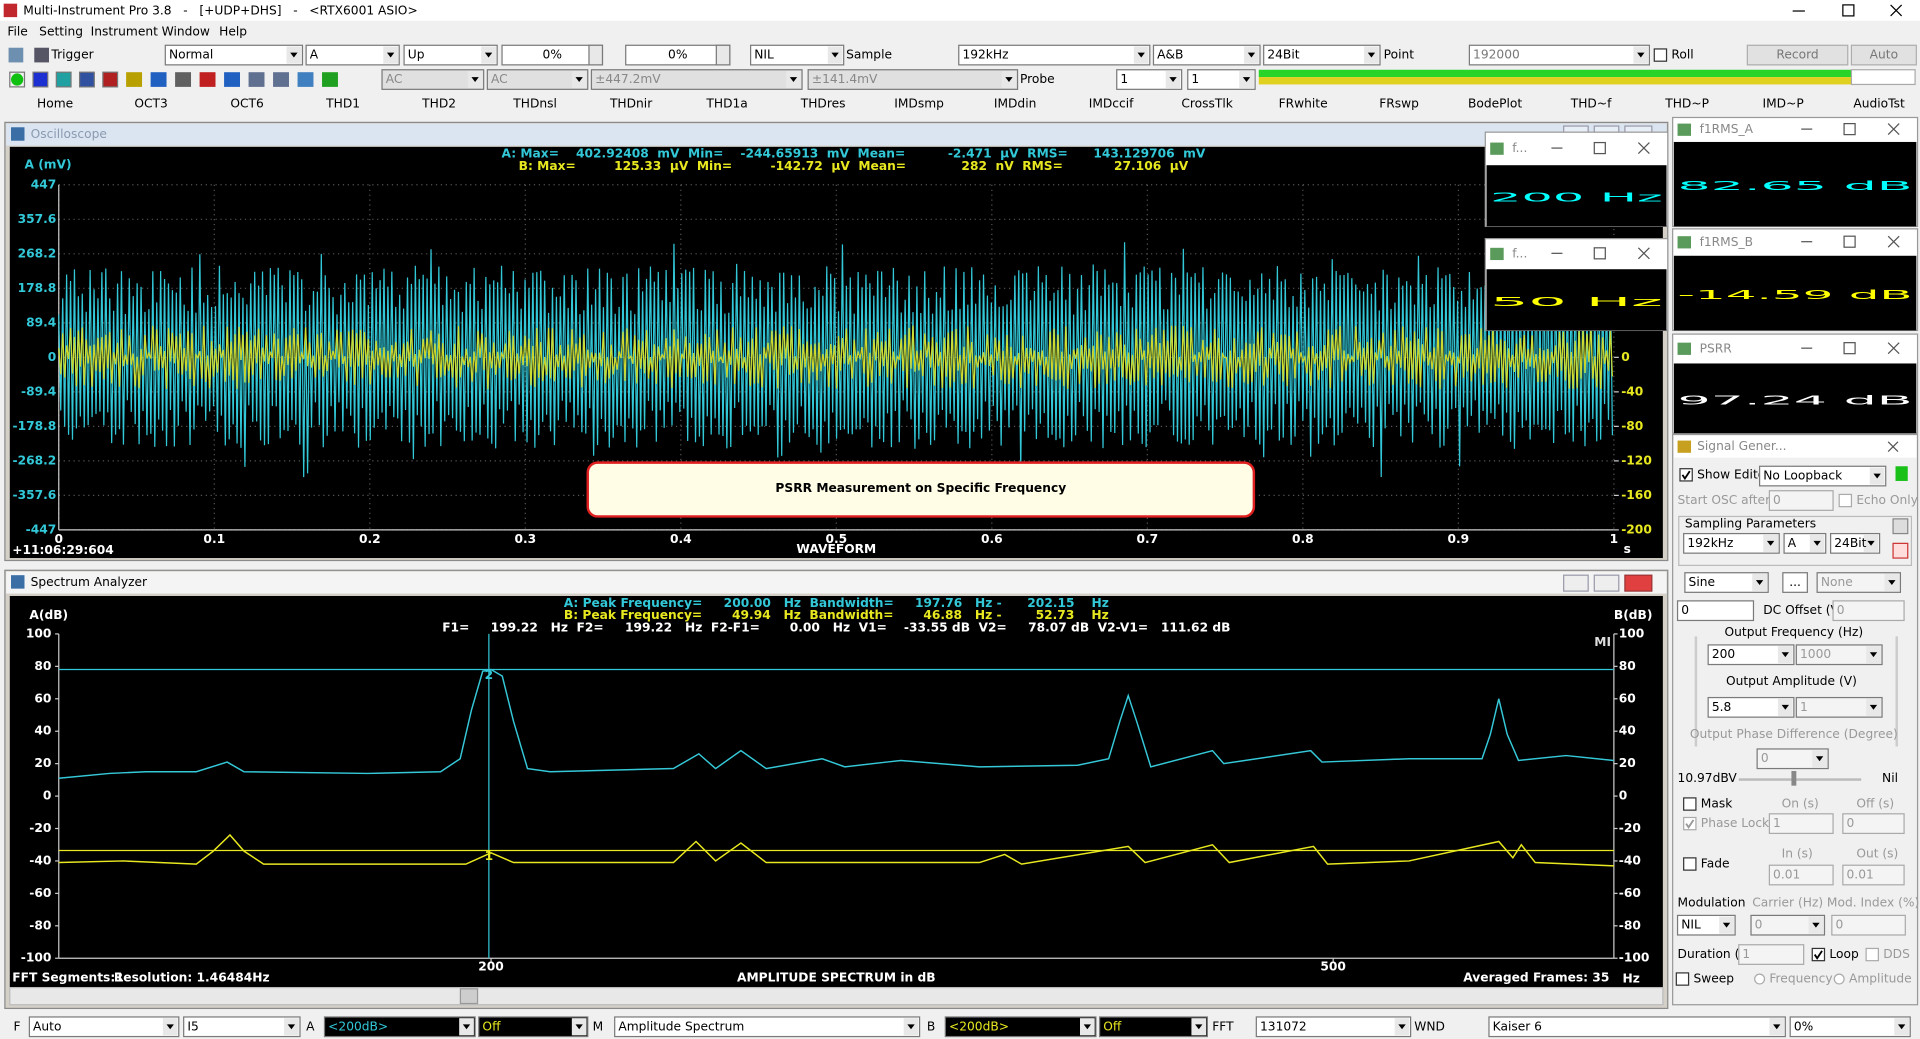  Describe the element at coordinates (61, 31) in the screenshot. I see `menu-item: Setting` at that location.